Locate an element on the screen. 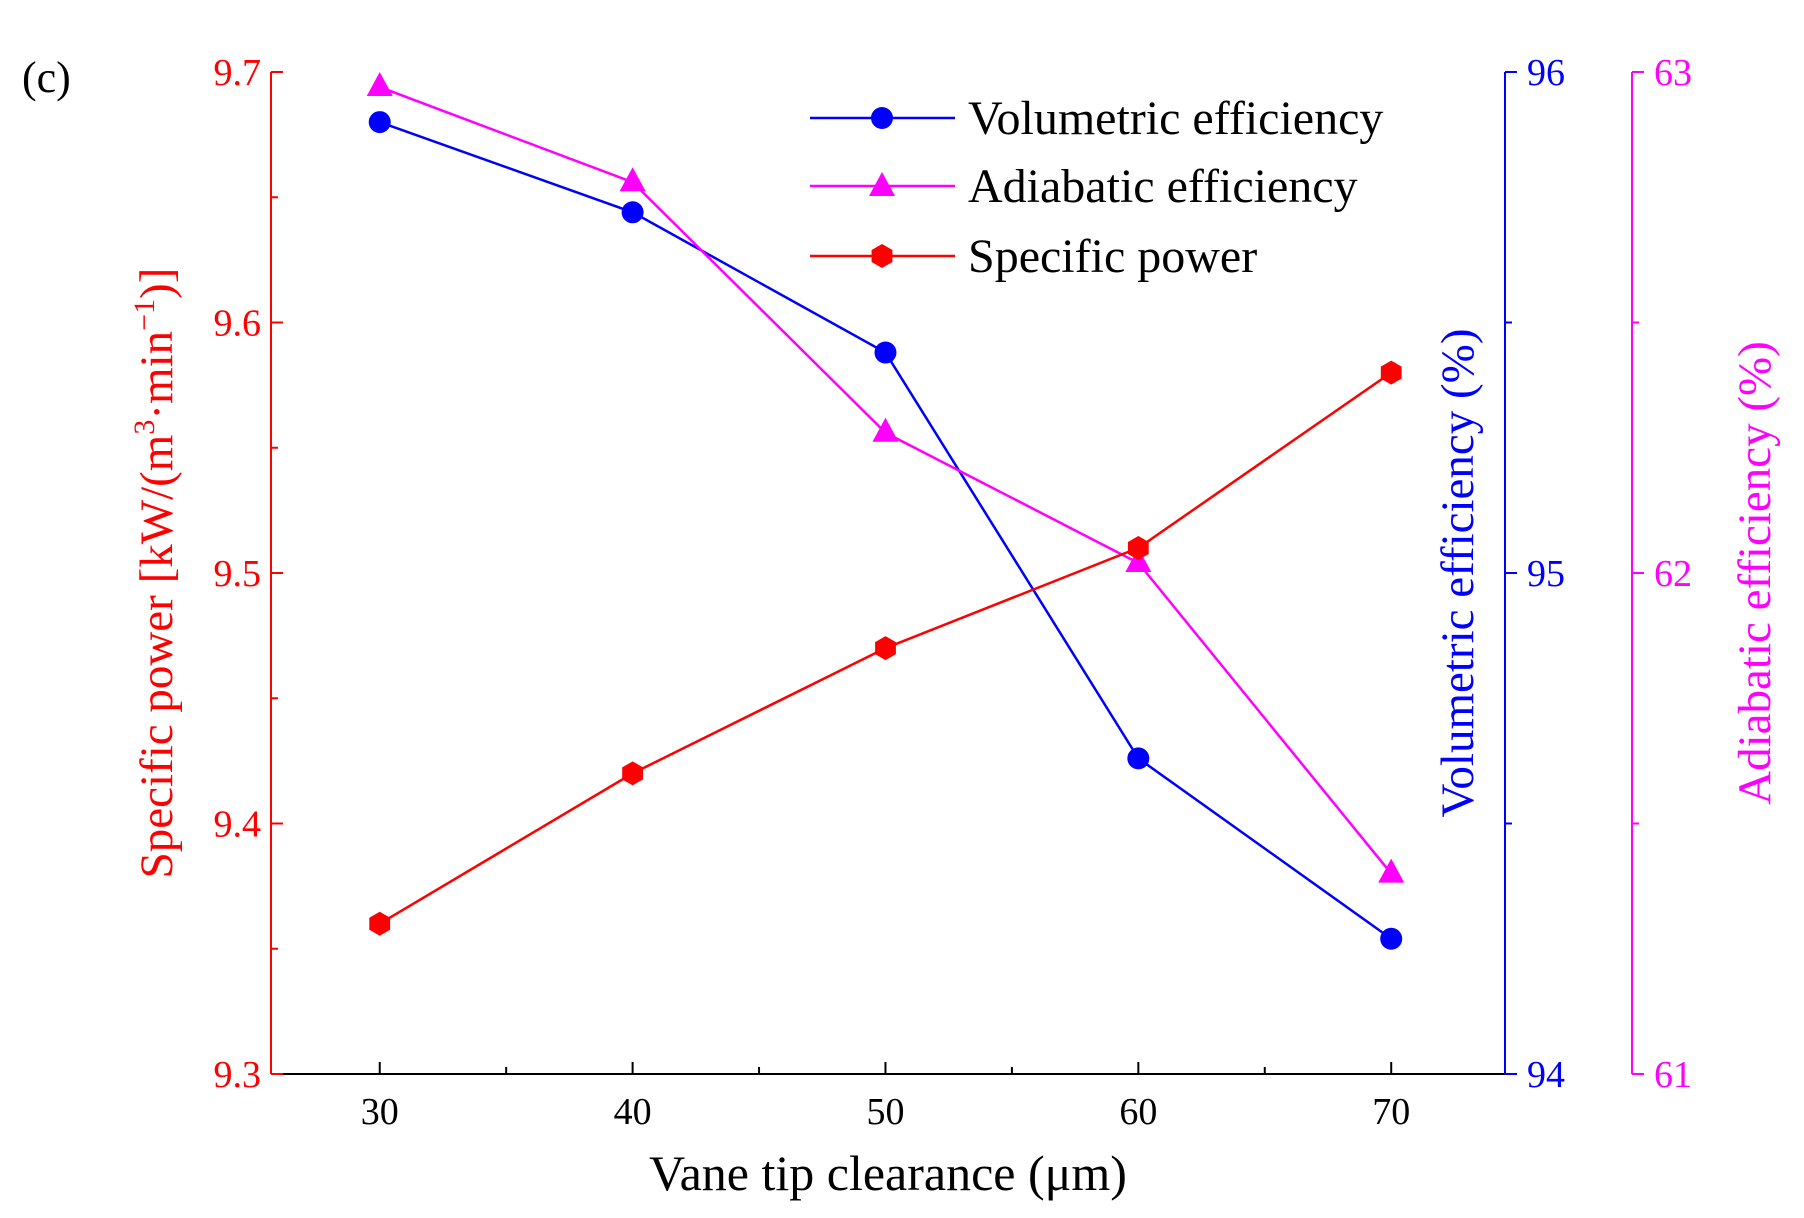 Image resolution: width=1804 pixels, height=1218 pixels. legend-entry-specific-power: Specific power is located at coordinates (1033, 256).